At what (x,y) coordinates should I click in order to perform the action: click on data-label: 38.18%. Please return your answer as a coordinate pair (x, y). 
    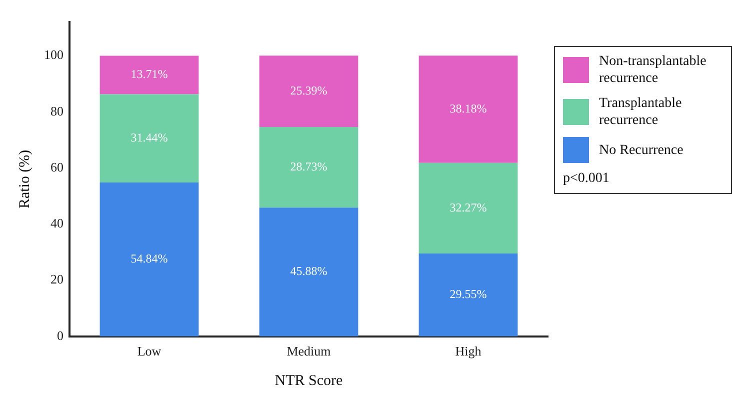
    Looking at the image, I should click on (468, 108).